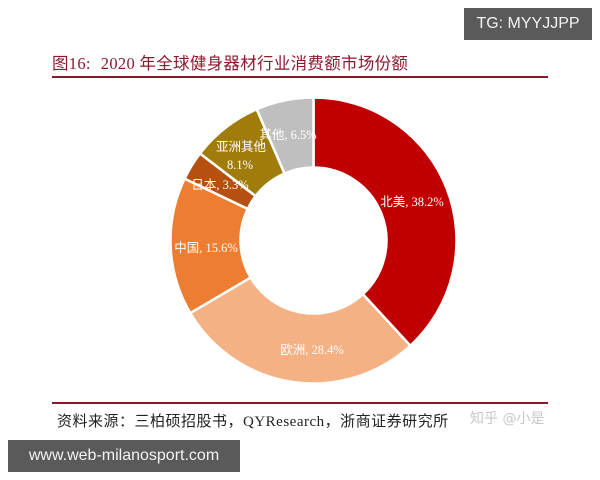  Describe the element at coordinates (385, 222) in the screenshot. I see `slice-north-america` at that location.